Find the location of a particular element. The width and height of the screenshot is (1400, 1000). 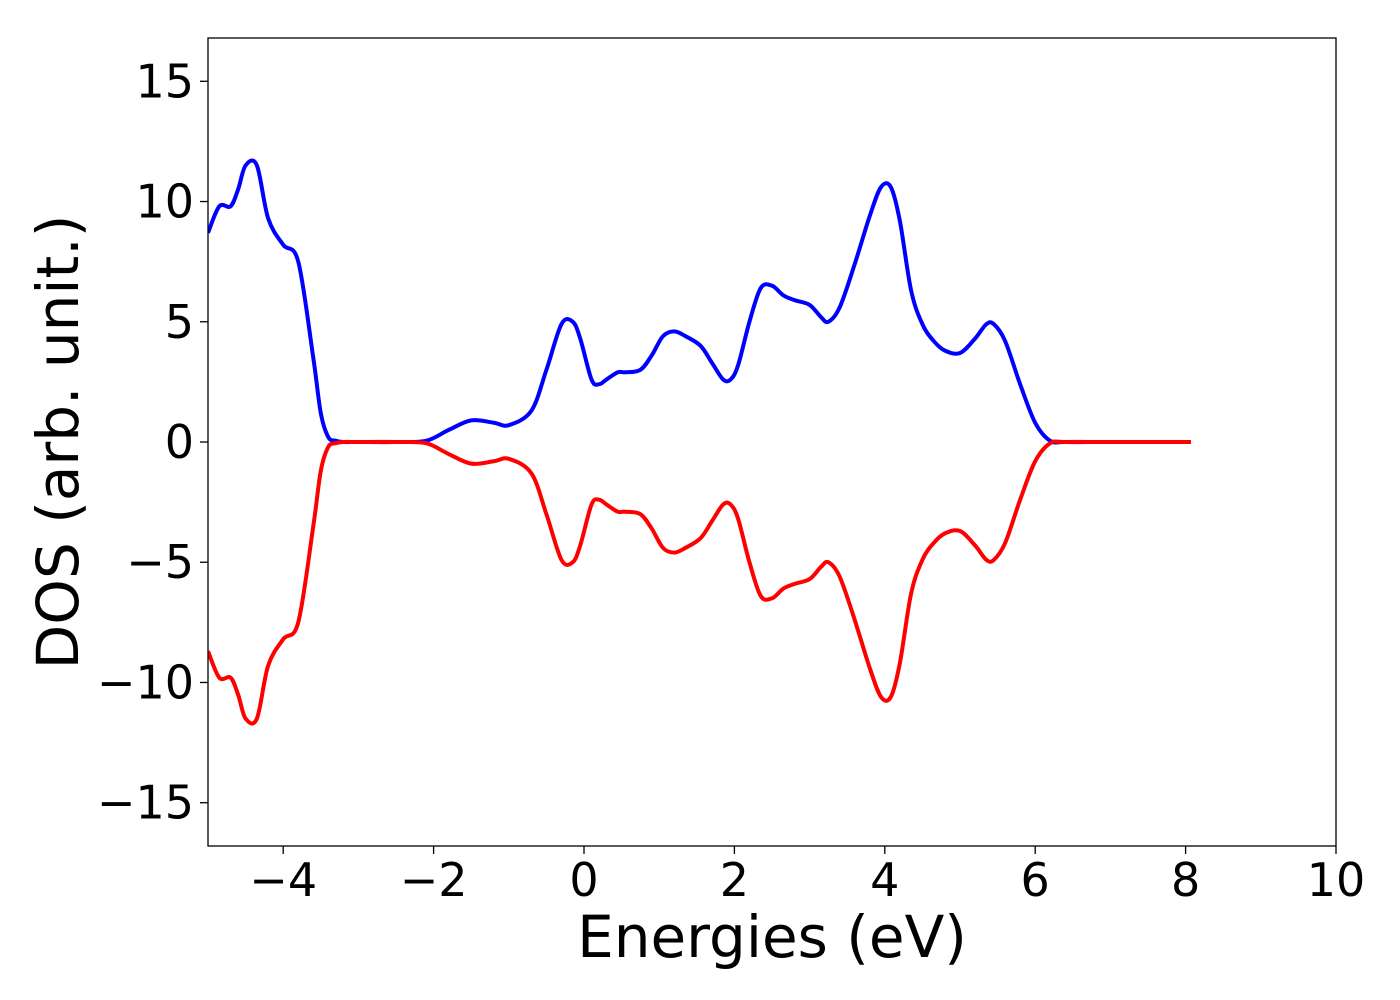

x-tick-label: 0 is located at coordinates (583, 880).